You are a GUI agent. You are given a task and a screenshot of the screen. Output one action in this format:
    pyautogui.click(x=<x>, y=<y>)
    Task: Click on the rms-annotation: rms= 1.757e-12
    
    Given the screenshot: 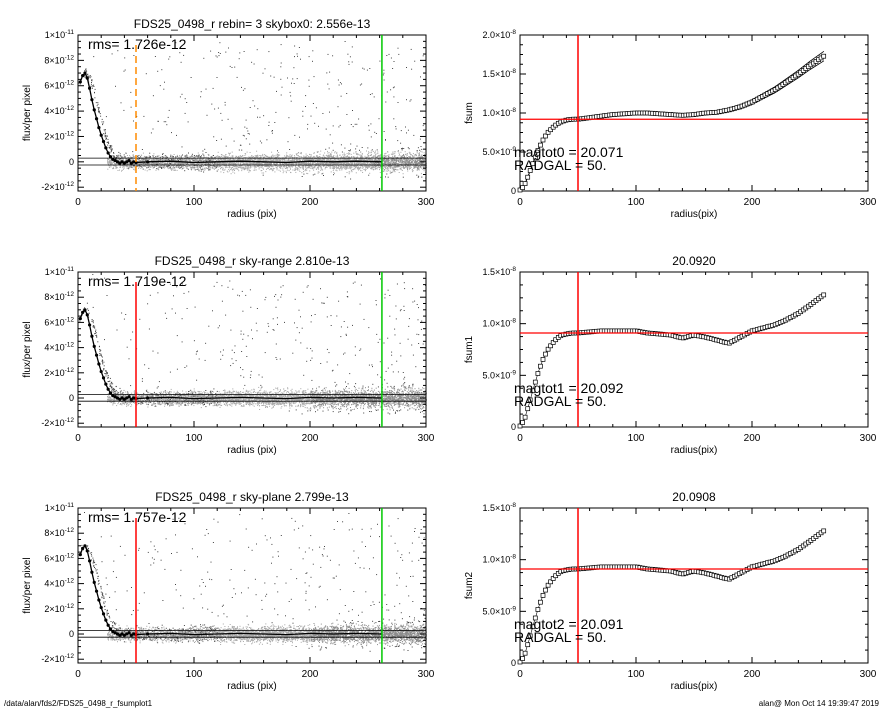 What is the action you would take?
    pyautogui.click(x=137, y=517)
    